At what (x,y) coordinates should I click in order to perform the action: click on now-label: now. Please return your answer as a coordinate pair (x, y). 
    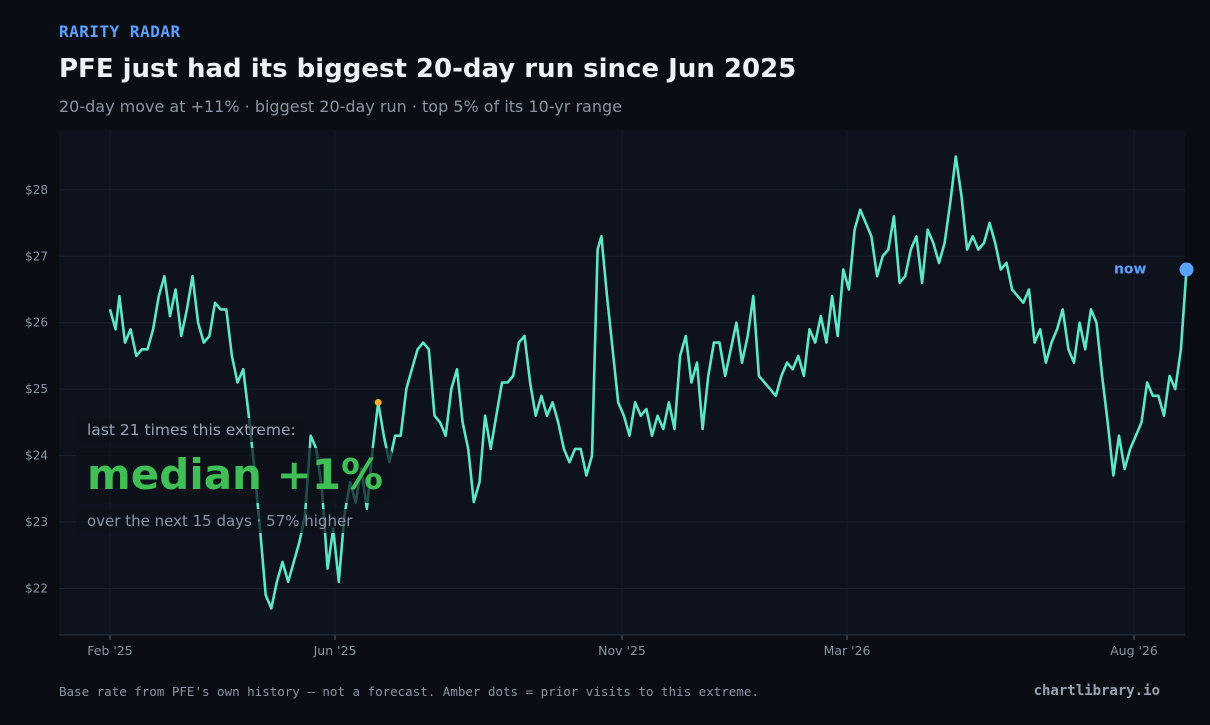
    Looking at the image, I should click on (1130, 270).